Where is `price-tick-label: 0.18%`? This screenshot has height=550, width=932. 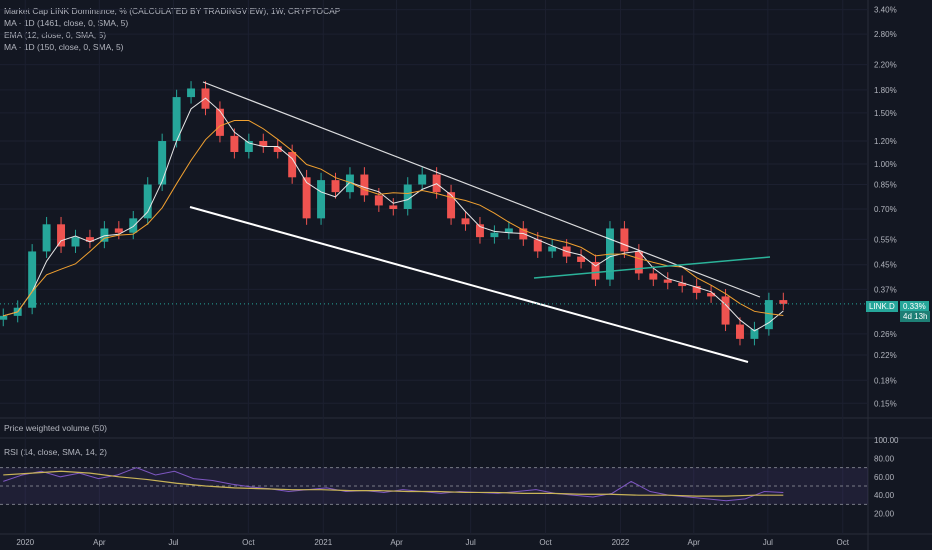
price-tick-label: 0.18% is located at coordinates (885, 380).